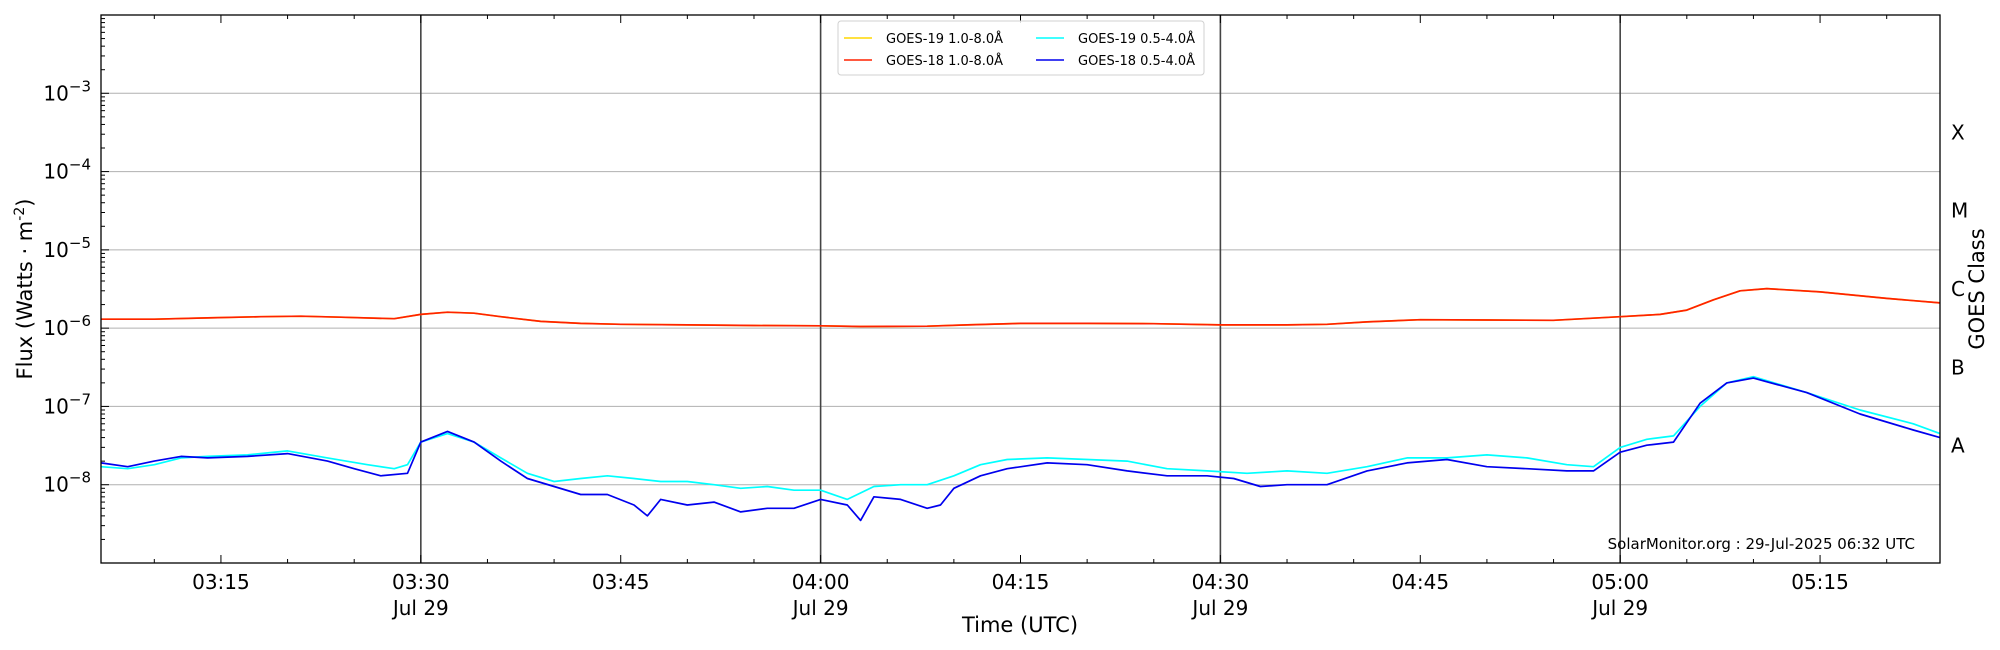 The width and height of the screenshot is (2000, 650). What do you see at coordinates (67, 483) in the screenshot?
I see `y-tick-label: 10⁻⁸` at bounding box center [67, 483].